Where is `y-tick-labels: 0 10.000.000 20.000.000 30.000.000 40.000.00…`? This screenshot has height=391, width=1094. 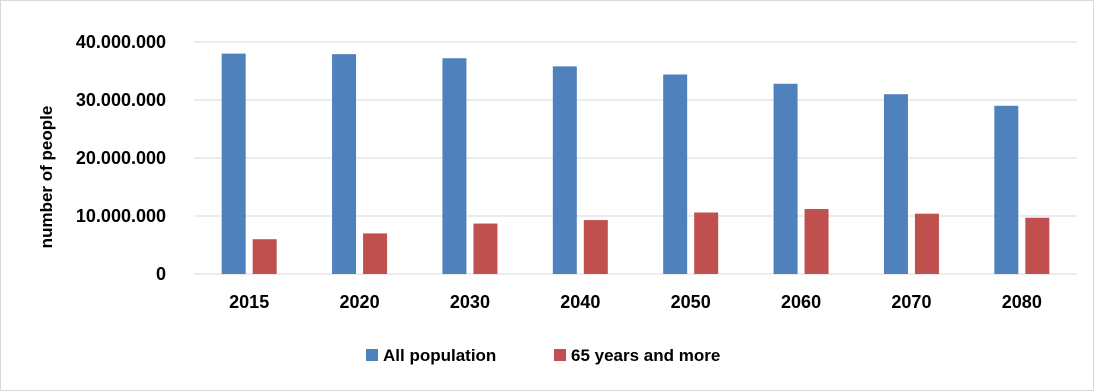
y-tick-labels: 0 10.000.000 20.000.000 30.000.000 40.000.00… is located at coordinates (121, 158).